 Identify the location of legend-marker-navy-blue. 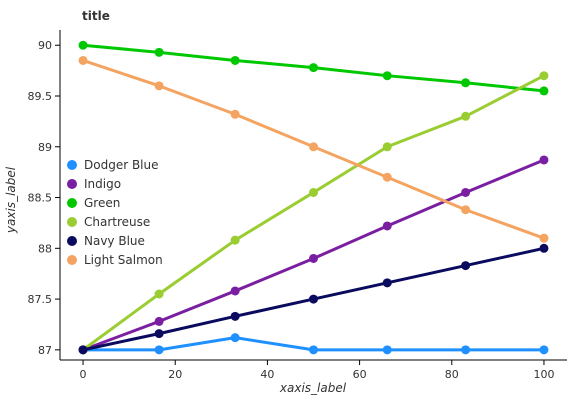
(72, 241).